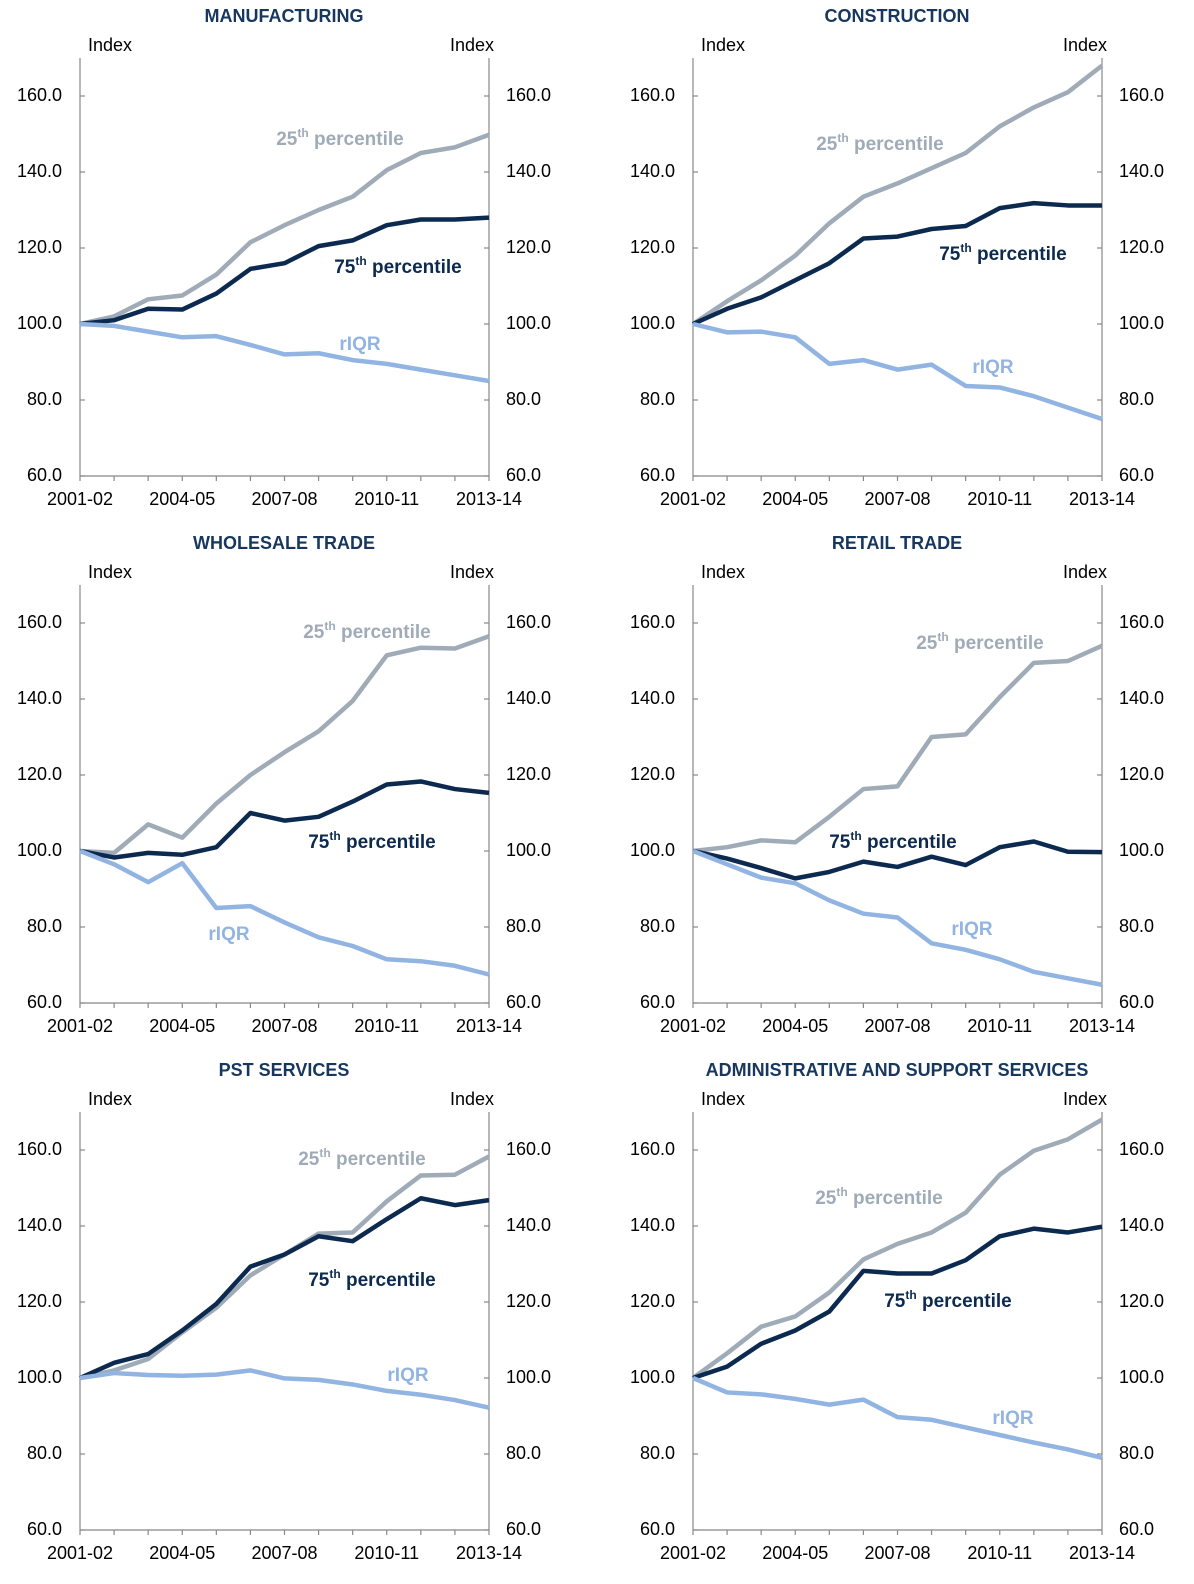  Describe the element at coordinates (284, 16) in the screenshot. I see `chart-title: MANUFACTURING` at that location.